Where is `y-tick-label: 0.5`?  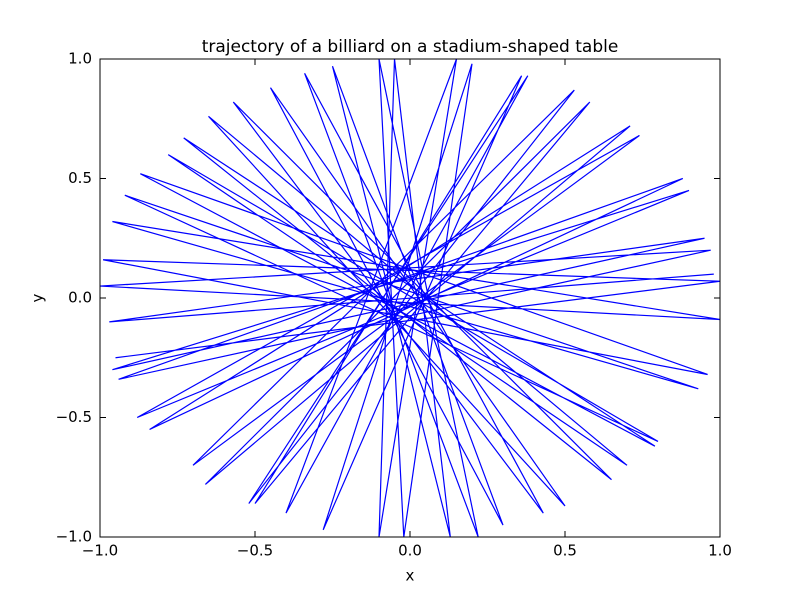
y-tick-label: 0.5 is located at coordinates (80, 178).